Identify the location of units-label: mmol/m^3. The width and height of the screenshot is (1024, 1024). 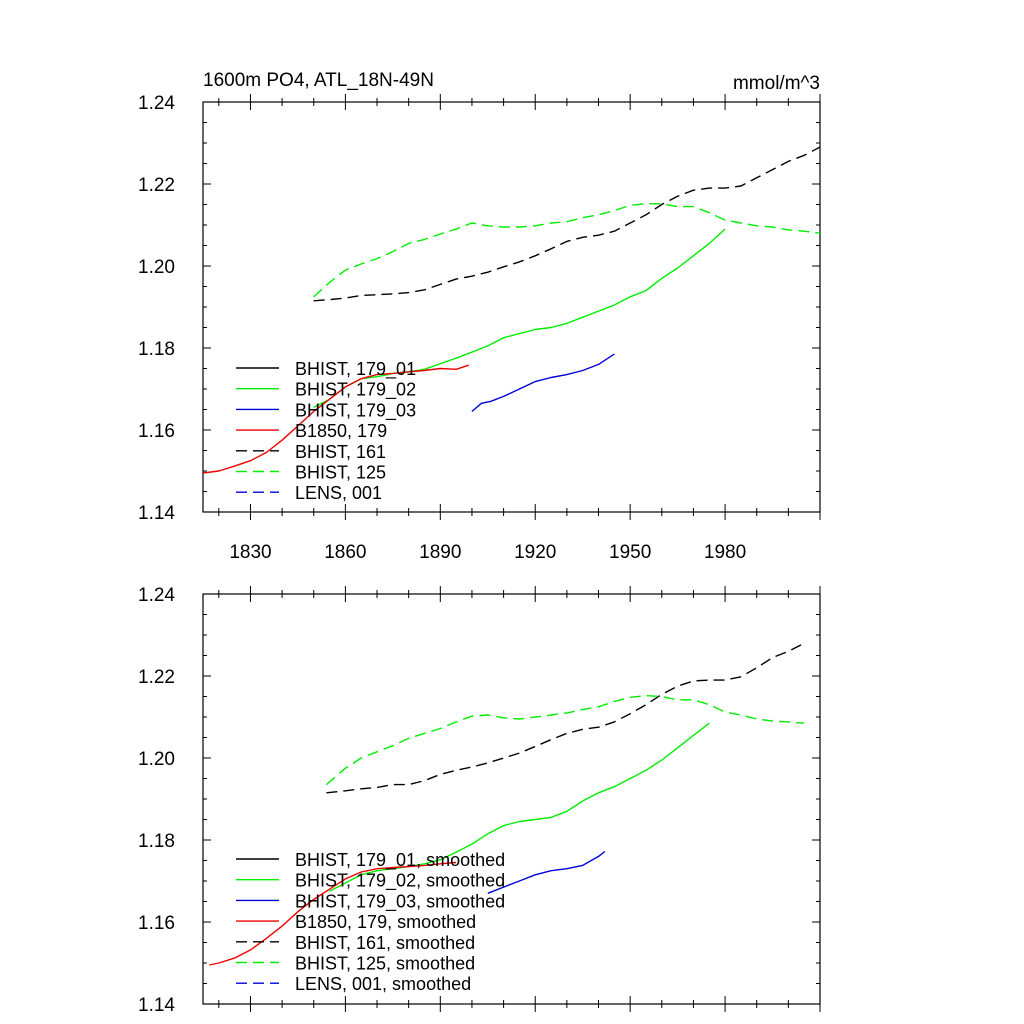
(776, 83).